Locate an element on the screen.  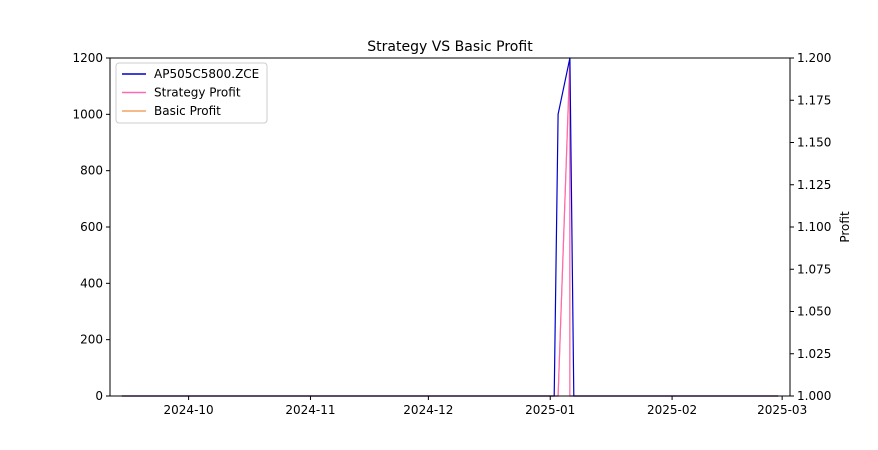
y-left-tick-label: 800 is located at coordinates (91, 171).